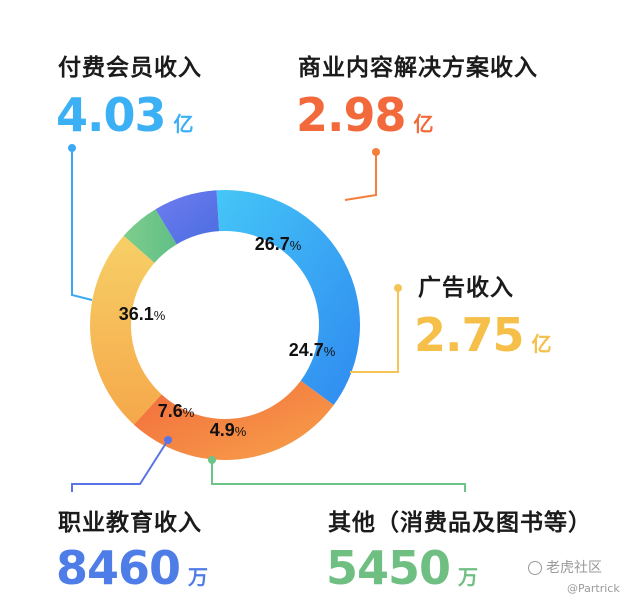 Image resolution: width=633 pixels, height=602 pixels. I want to click on amount-vocational-education-revenue: 8460 万, so click(132, 568).